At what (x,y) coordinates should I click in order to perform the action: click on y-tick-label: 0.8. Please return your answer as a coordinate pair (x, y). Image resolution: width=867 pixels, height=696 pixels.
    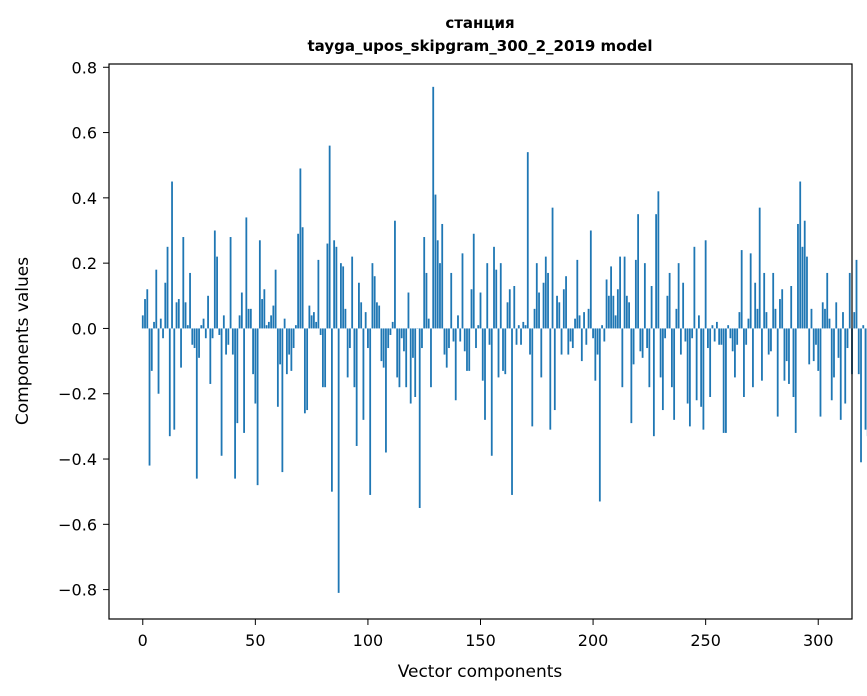
    Looking at the image, I should click on (84, 67).